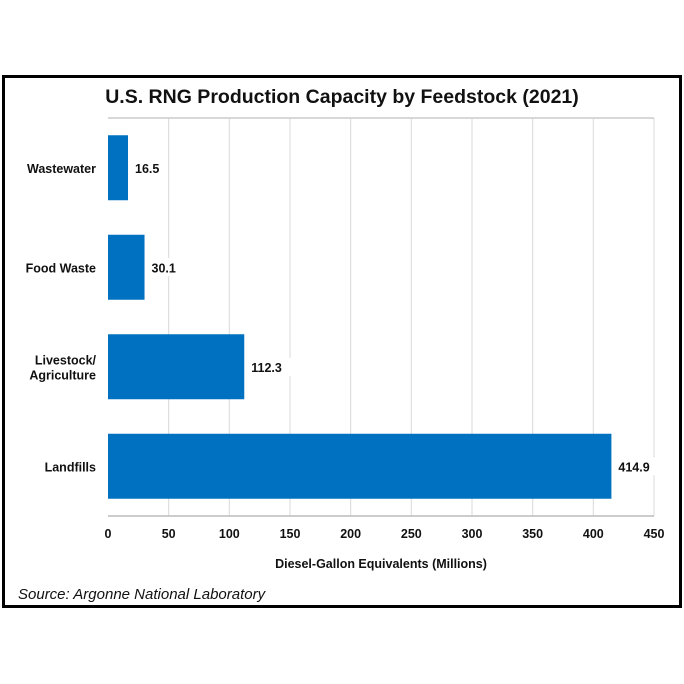  Describe the element at coordinates (142, 594) in the screenshot. I see `source-note: Source: Argonne National Laboratory` at that location.